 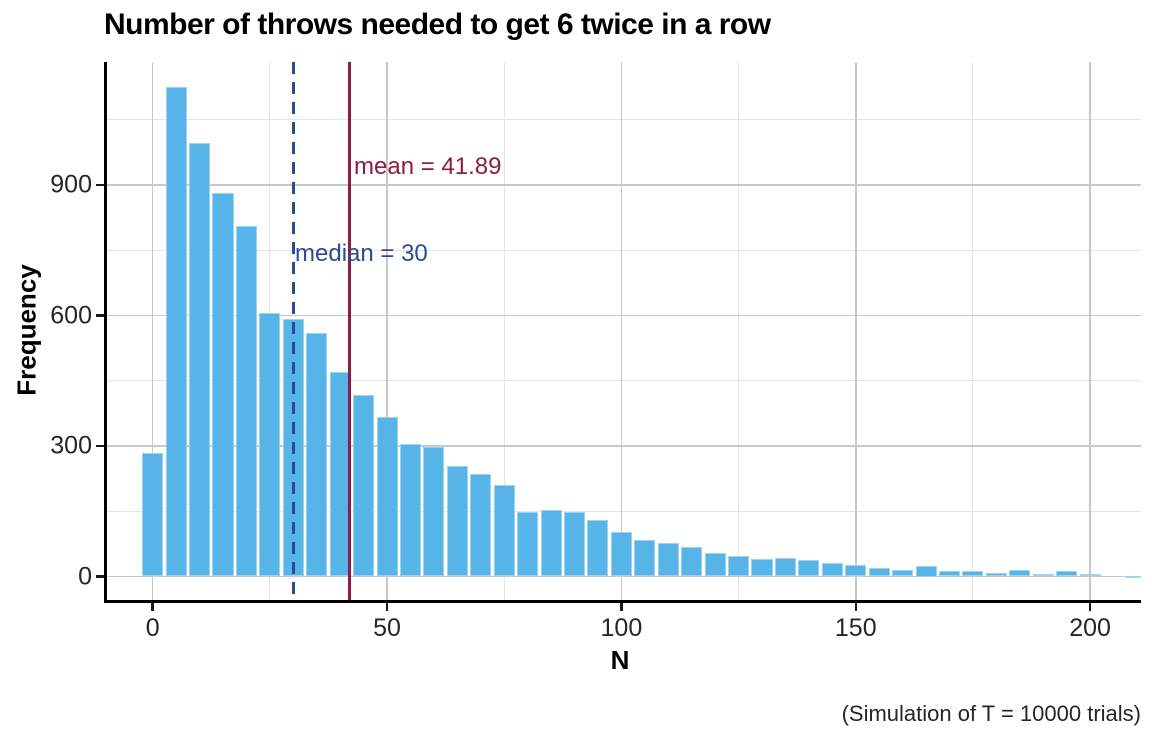 What do you see at coordinates (152, 628) in the screenshot?
I see `x-tick-label: 0` at bounding box center [152, 628].